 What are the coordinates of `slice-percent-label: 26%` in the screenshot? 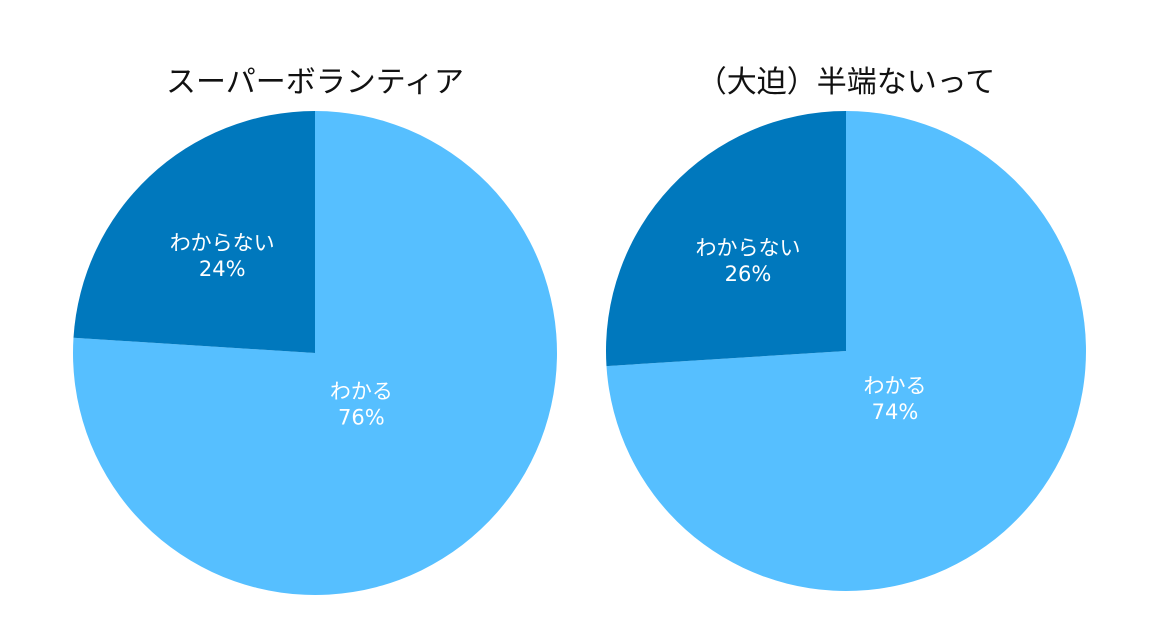 It's located at (748, 274).